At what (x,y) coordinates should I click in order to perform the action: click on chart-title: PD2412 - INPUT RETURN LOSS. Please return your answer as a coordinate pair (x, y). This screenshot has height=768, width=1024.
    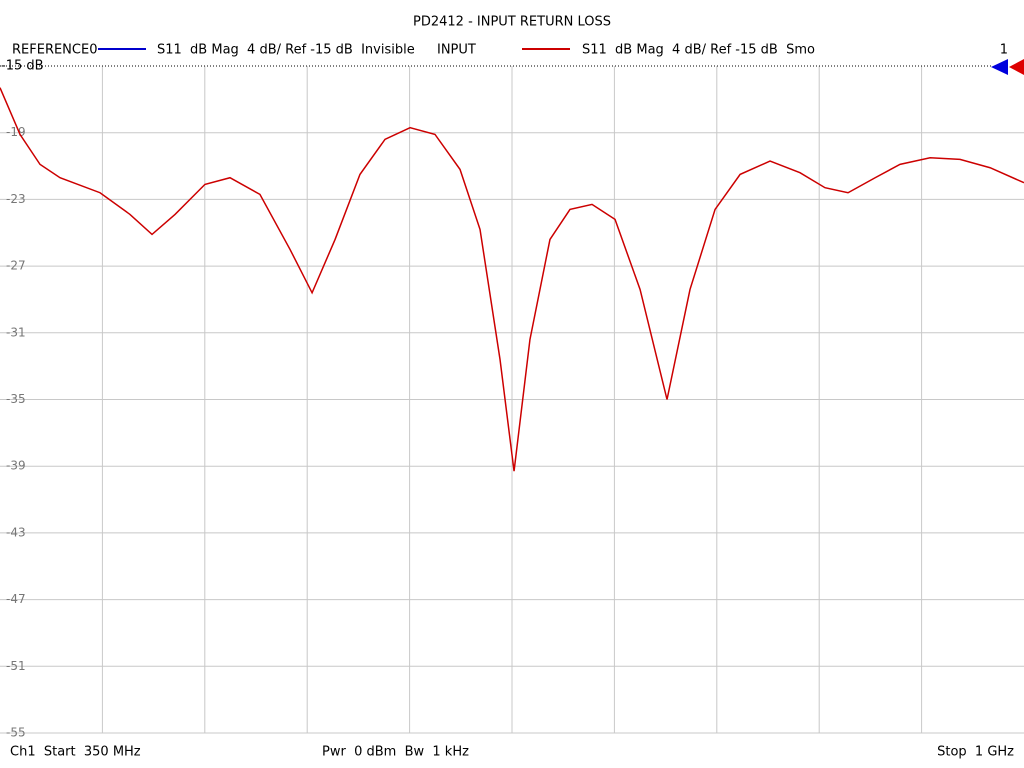
    Looking at the image, I should click on (512, 22).